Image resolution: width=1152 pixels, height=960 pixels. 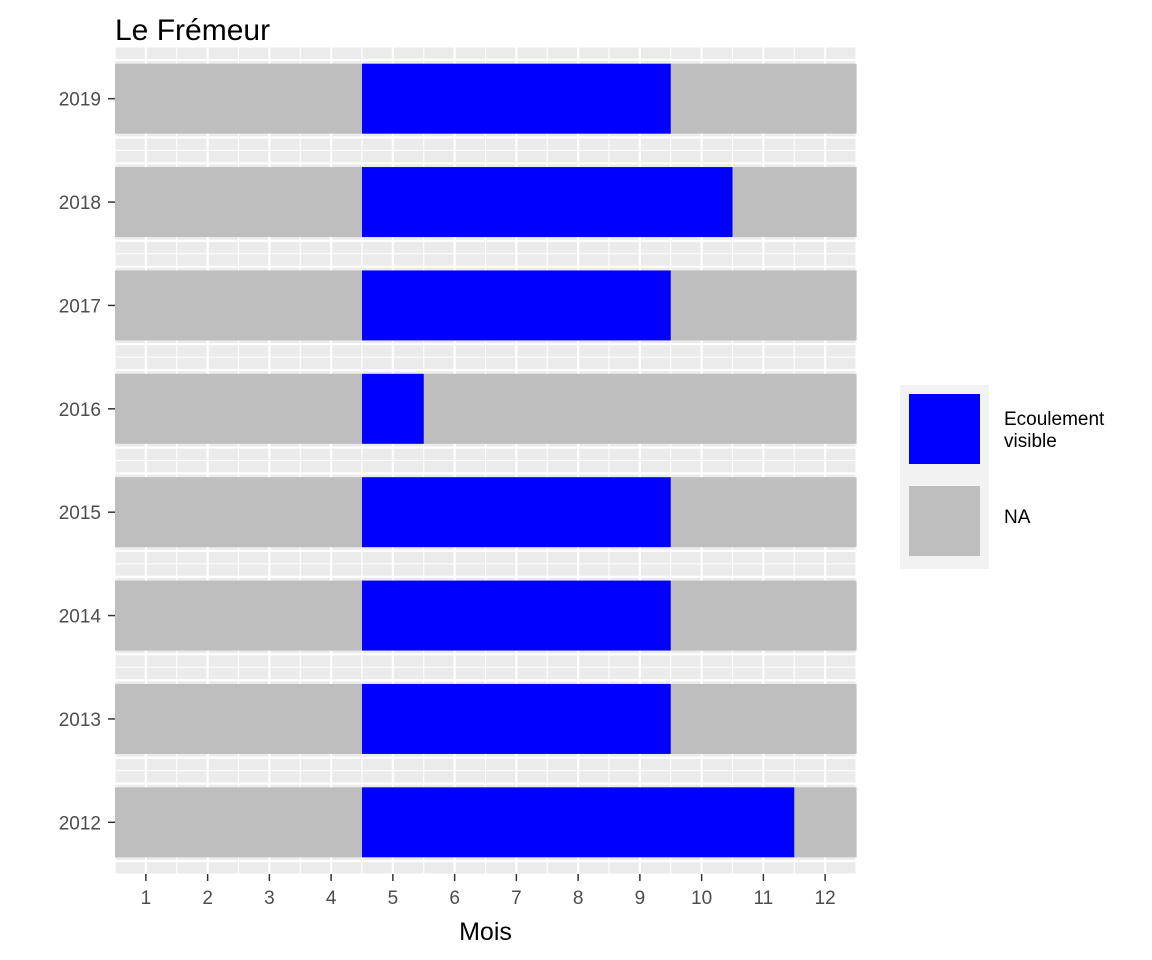 I want to click on y-tick-label: 2019, so click(x=80, y=100).